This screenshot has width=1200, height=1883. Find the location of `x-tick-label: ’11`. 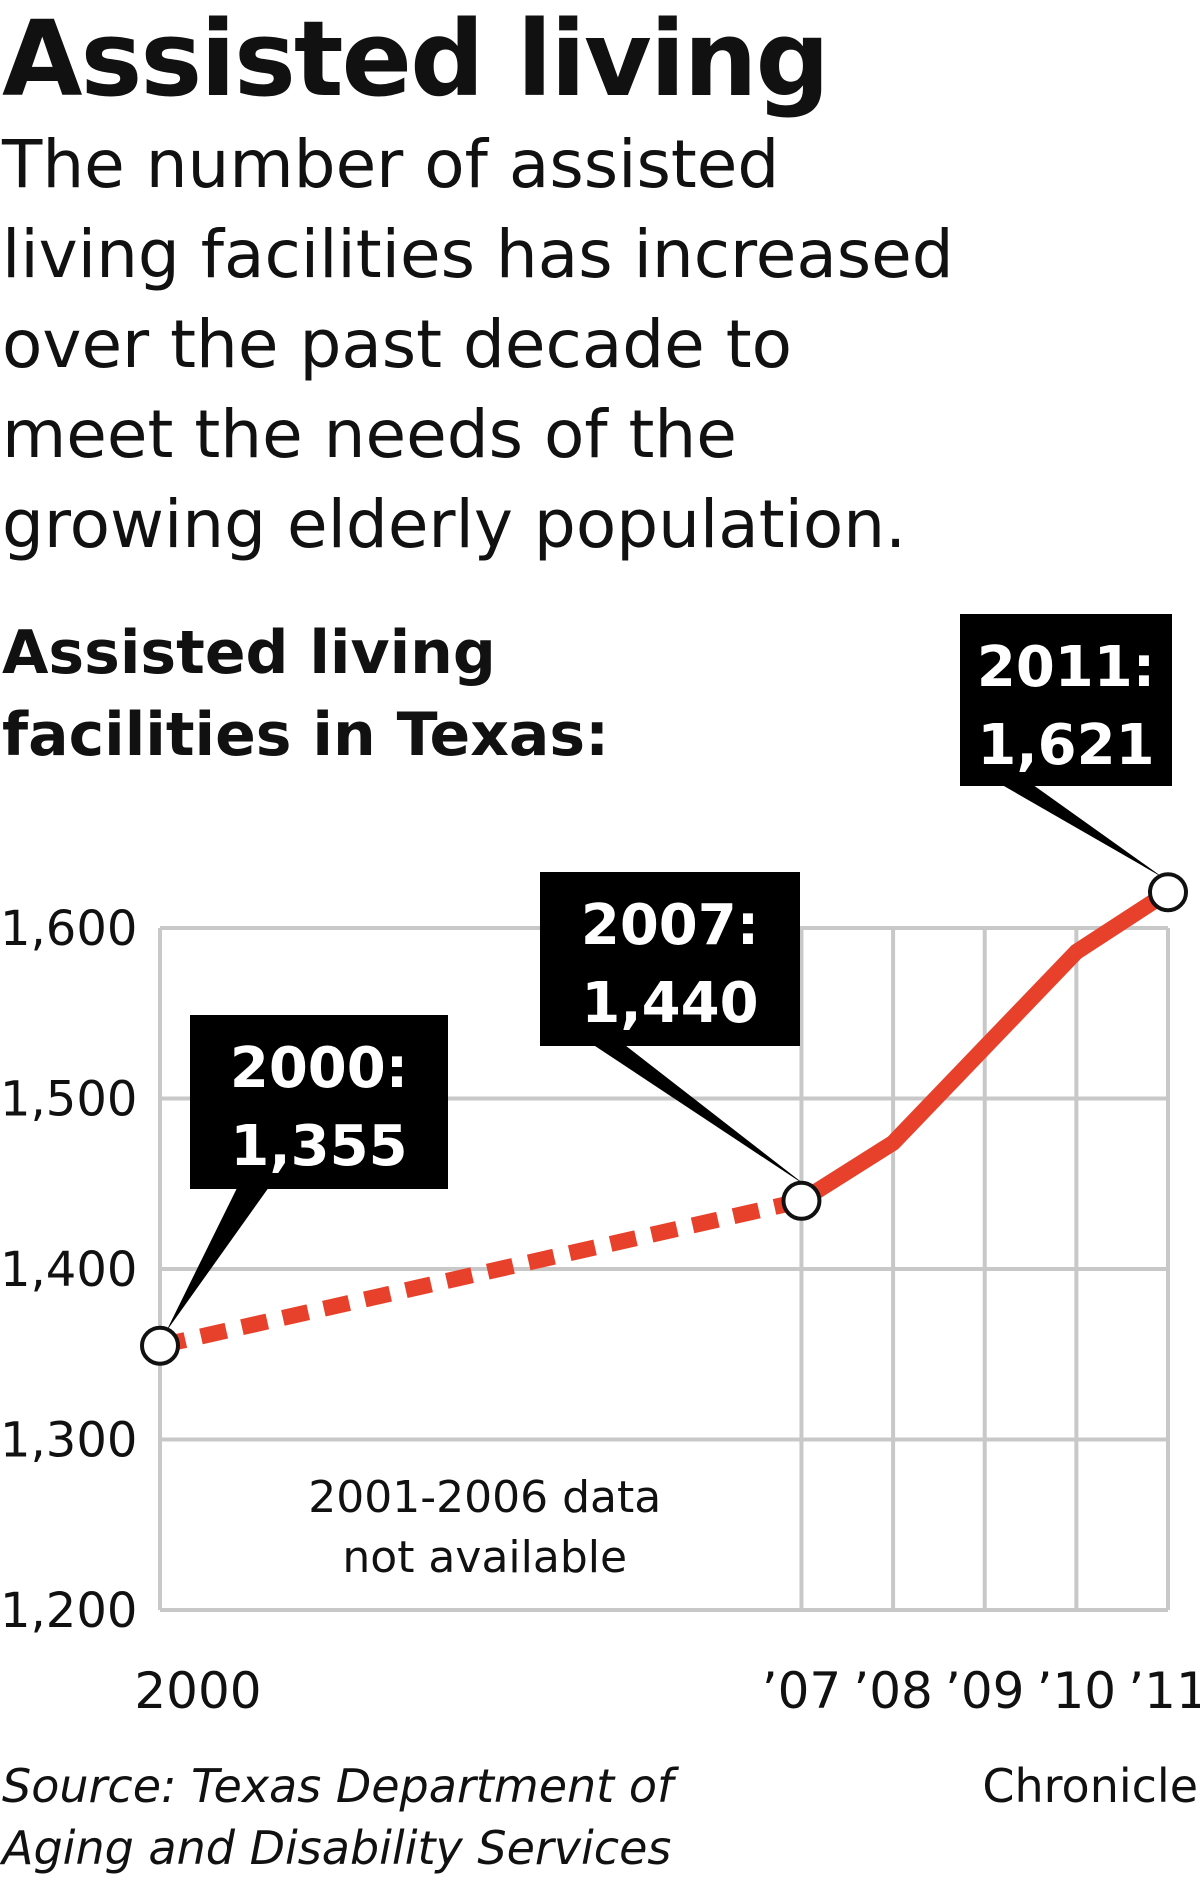

x-tick-label: ’11 is located at coordinates (1164, 1691).